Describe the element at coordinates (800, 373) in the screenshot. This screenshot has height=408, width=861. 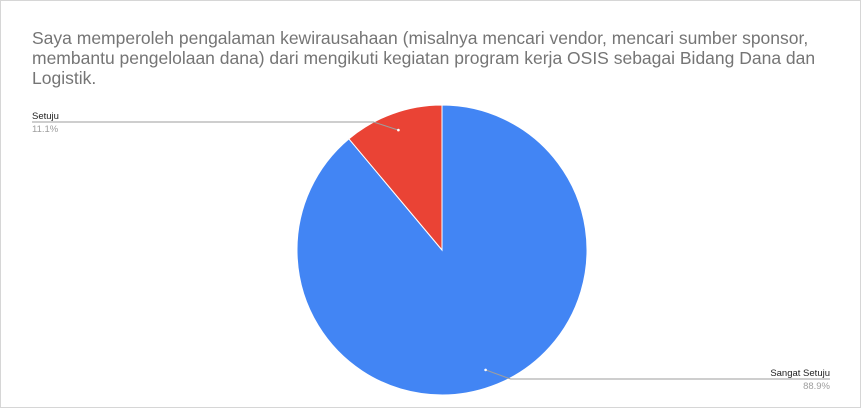
I see `slice-label-sangat-setuju: Sangat Setuju` at that location.